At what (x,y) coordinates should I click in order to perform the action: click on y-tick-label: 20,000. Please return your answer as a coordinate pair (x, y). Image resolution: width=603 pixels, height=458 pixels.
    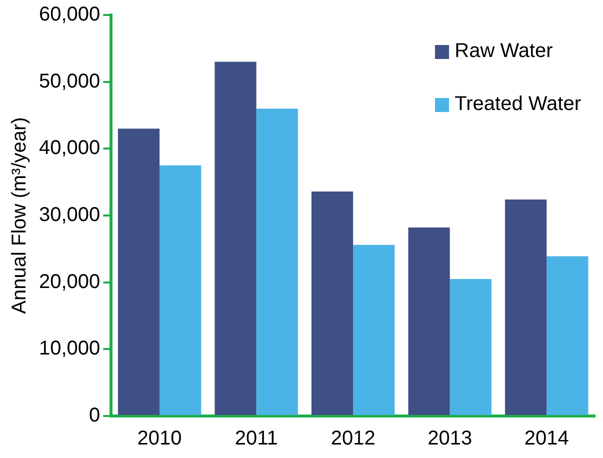
    Looking at the image, I should click on (69, 281).